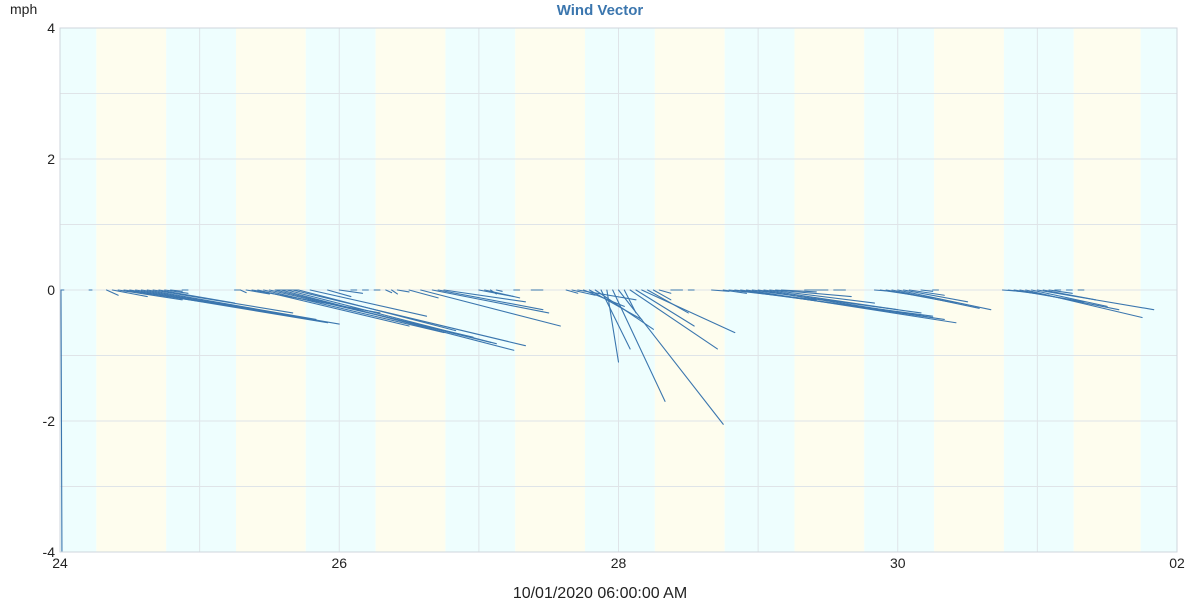 The image size is (1200, 600). I want to click on y-tick-label: 0, so click(51, 290).